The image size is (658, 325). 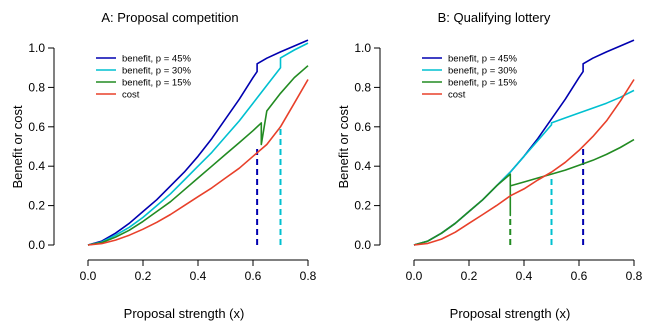 What do you see at coordinates (494, 17) in the screenshot?
I see `panel-b-title: B: Qualifying lottery` at bounding box center [494, 17].